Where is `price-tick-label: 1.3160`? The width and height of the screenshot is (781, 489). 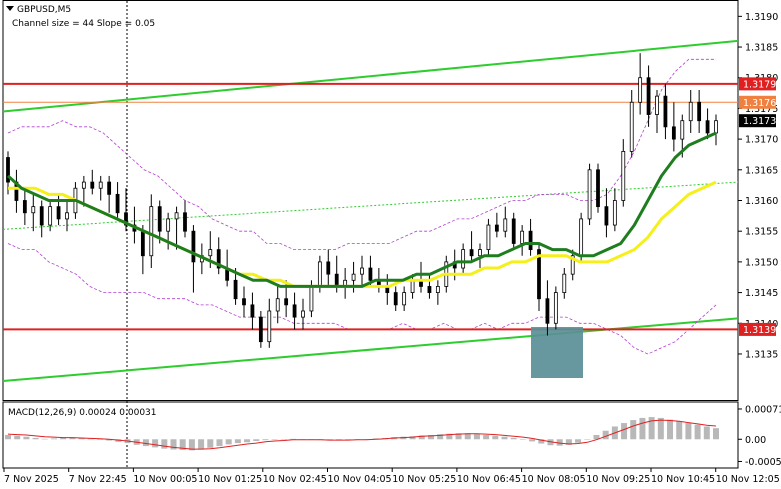
price-tick-label: 1.3160 is located at coordinates (761, 201).